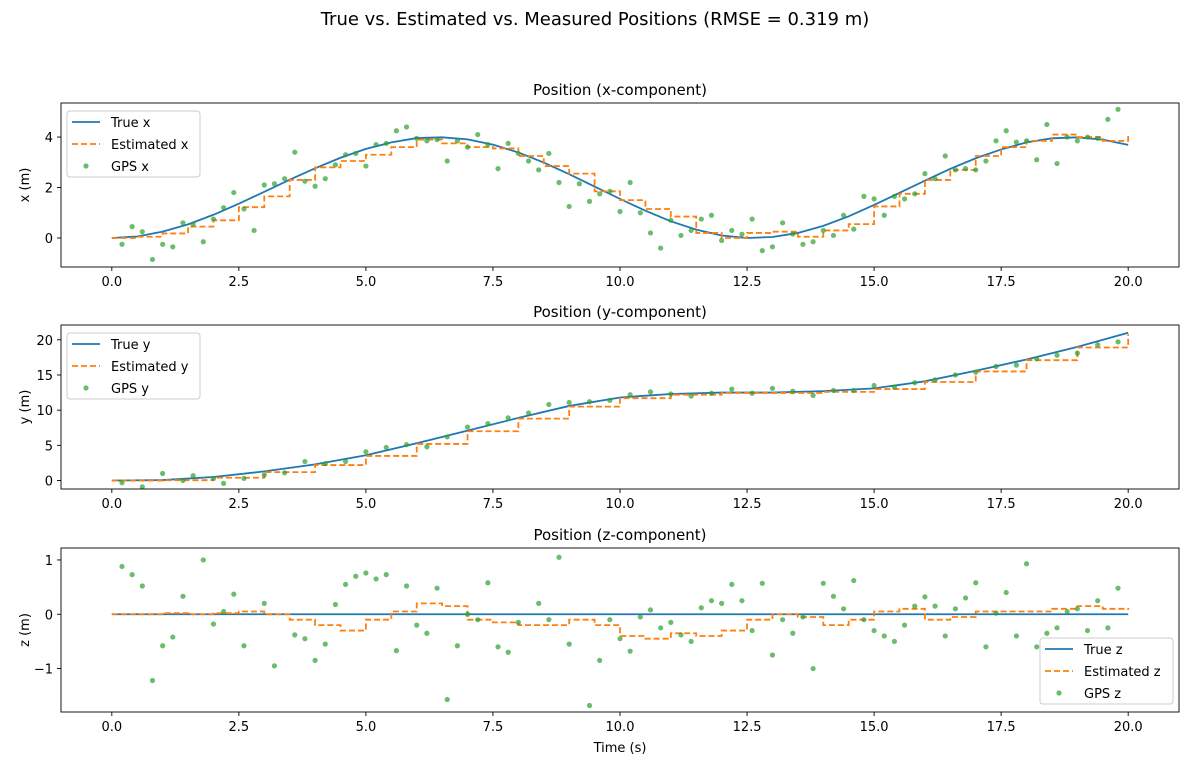  What do you see at coordinates (25, 407) in the screenshot?
I see `y-axis-label: y (m)` at bounding box center [25, 407].